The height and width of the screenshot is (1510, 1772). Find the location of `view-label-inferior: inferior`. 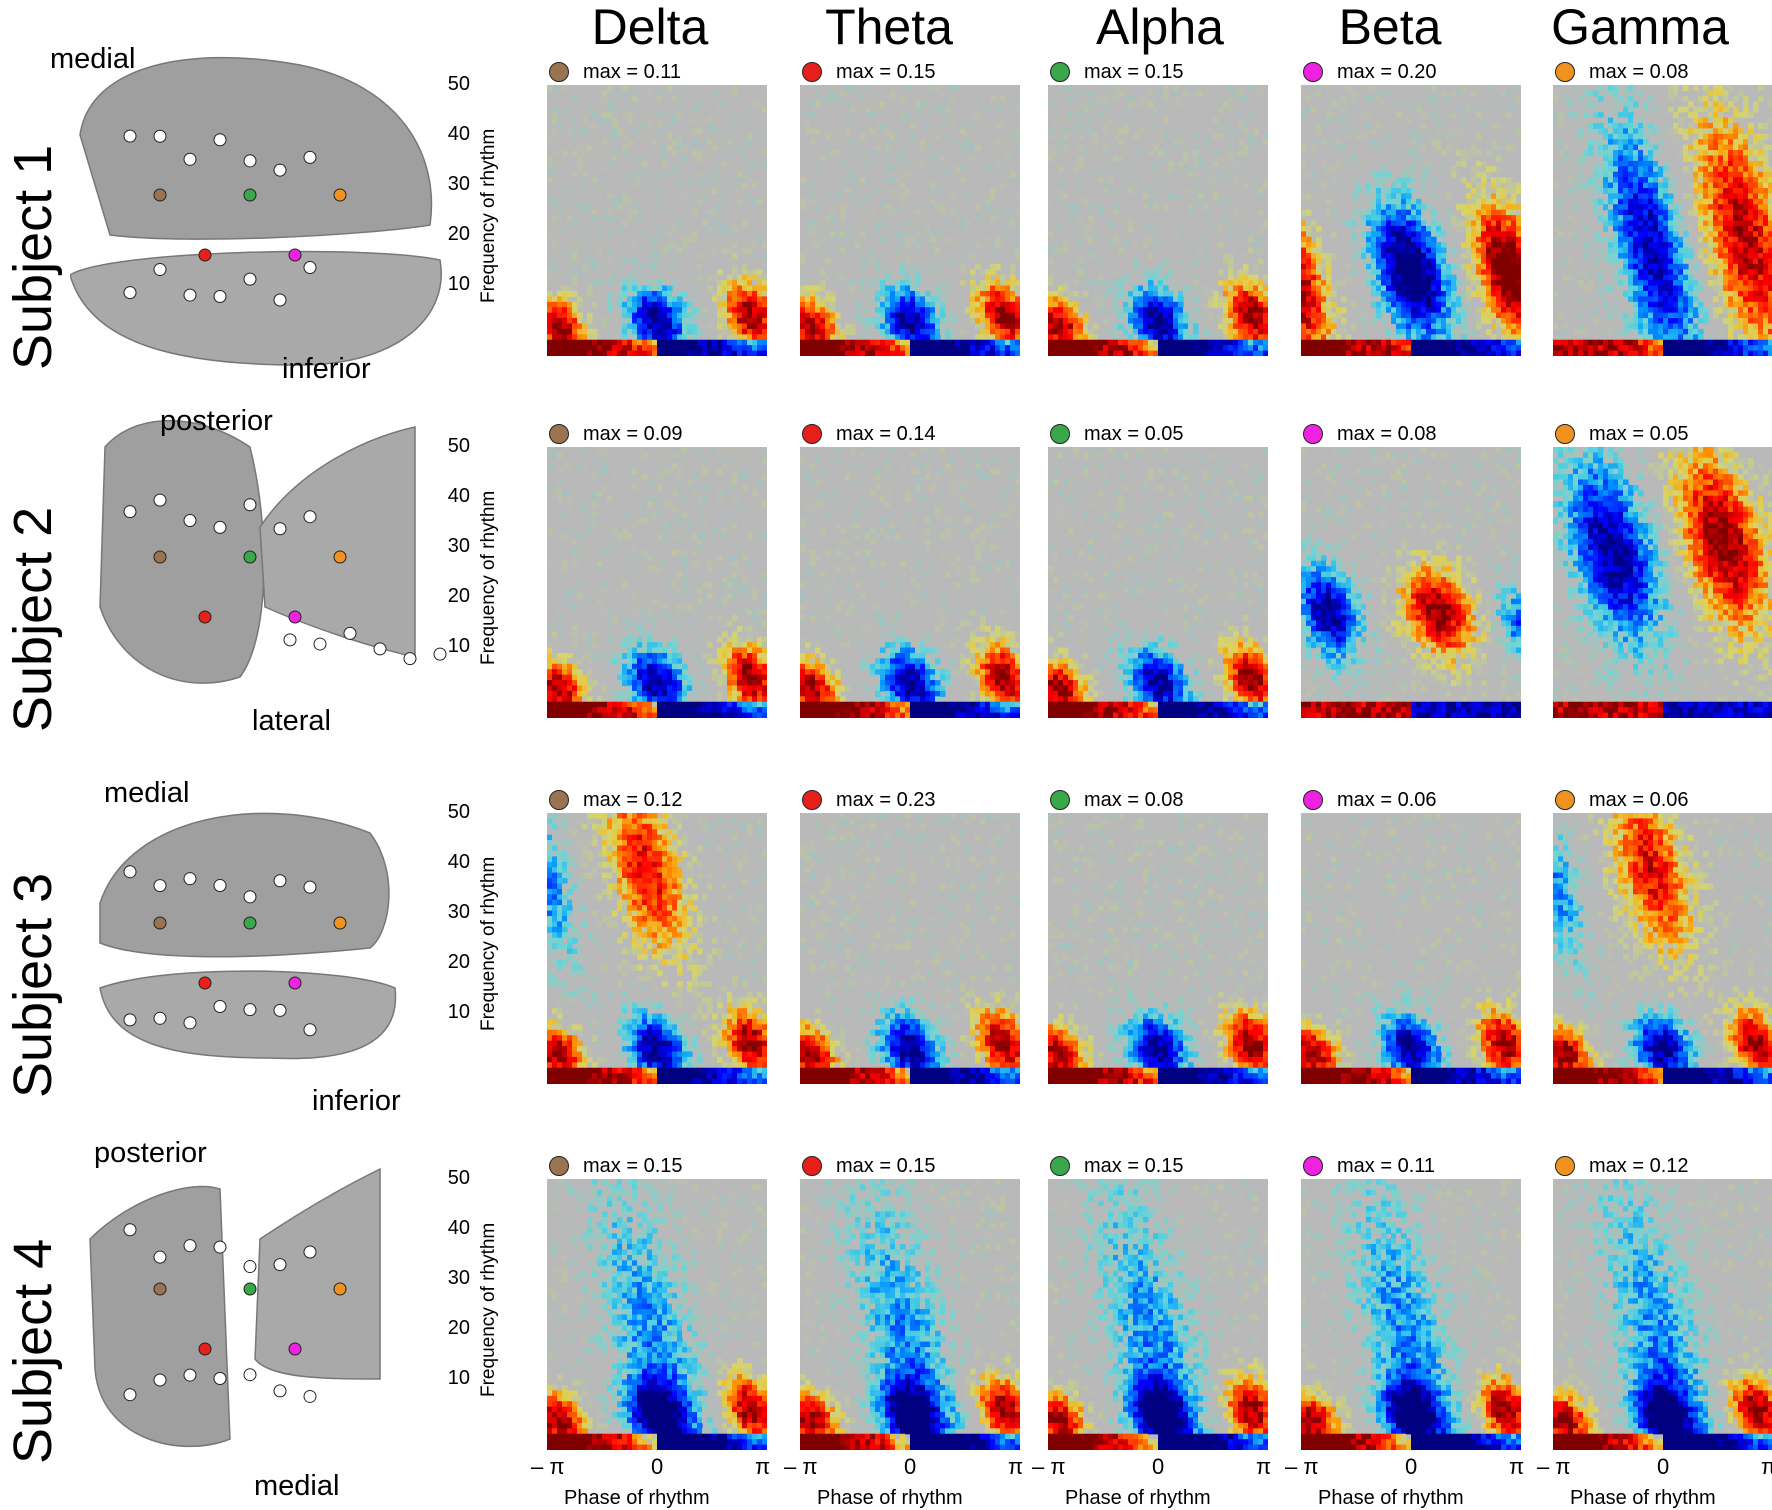

view-label-inferior: inferior is located at coordinates (326, 369).